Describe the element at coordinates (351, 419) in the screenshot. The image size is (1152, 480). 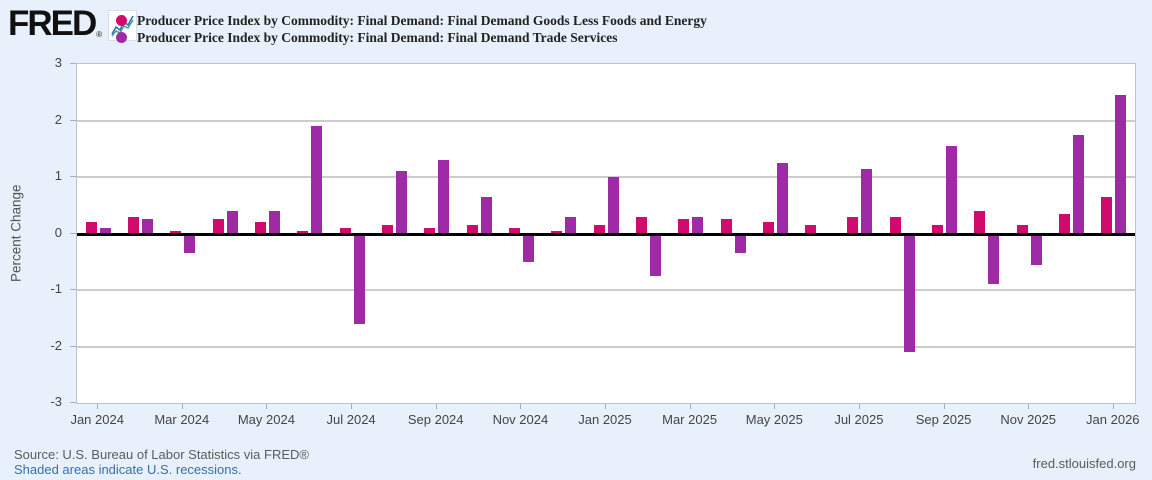
I see `x-tick-label: Jul 2024` at that location.